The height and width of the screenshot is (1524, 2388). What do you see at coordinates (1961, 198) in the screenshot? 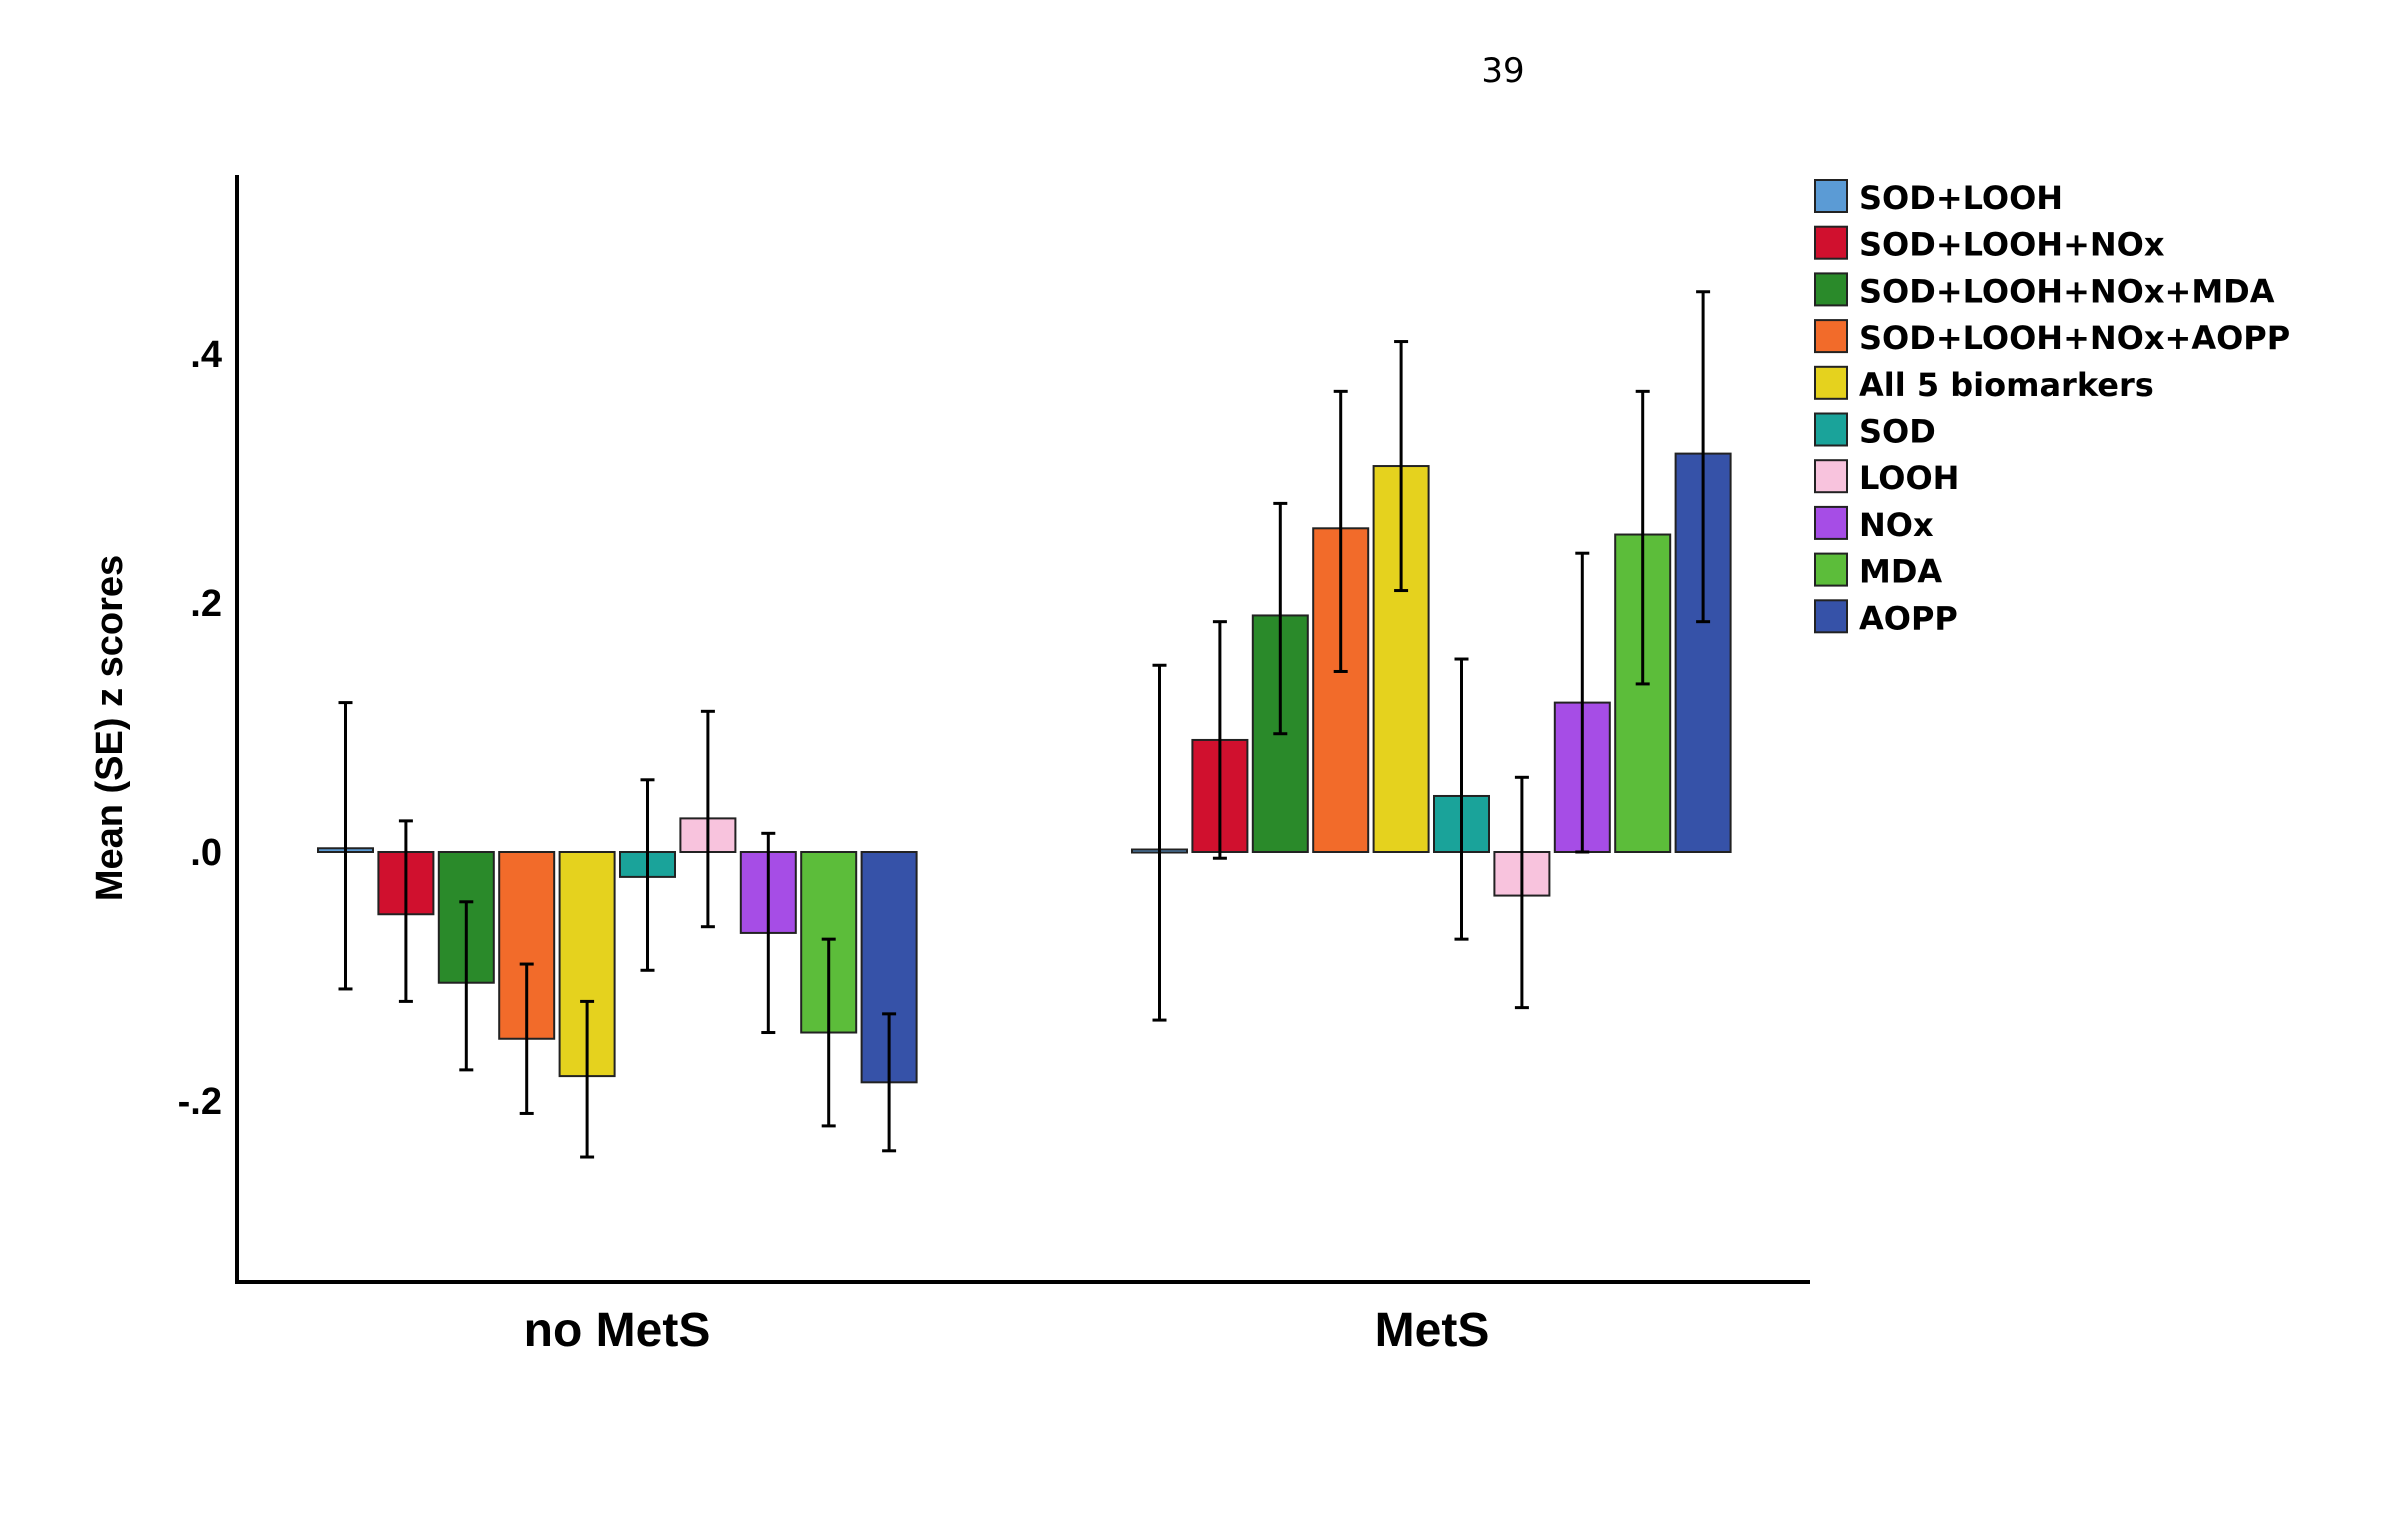
I see `legend-label: SOD+LOOH` at bounding box center [1961, 198].